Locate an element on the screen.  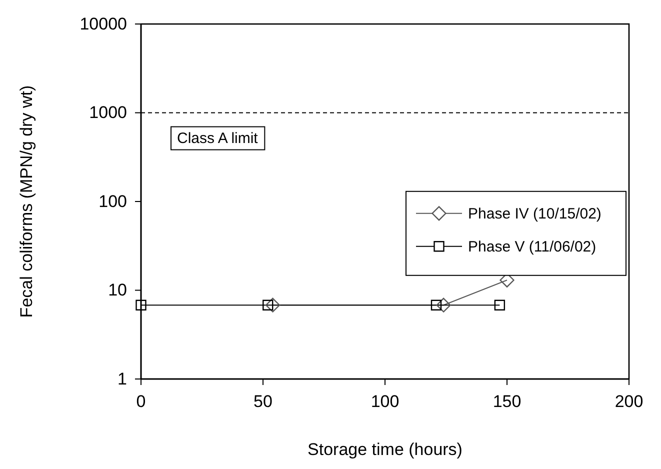
x-tick-label: 50 is located at coordinates (263, 402).